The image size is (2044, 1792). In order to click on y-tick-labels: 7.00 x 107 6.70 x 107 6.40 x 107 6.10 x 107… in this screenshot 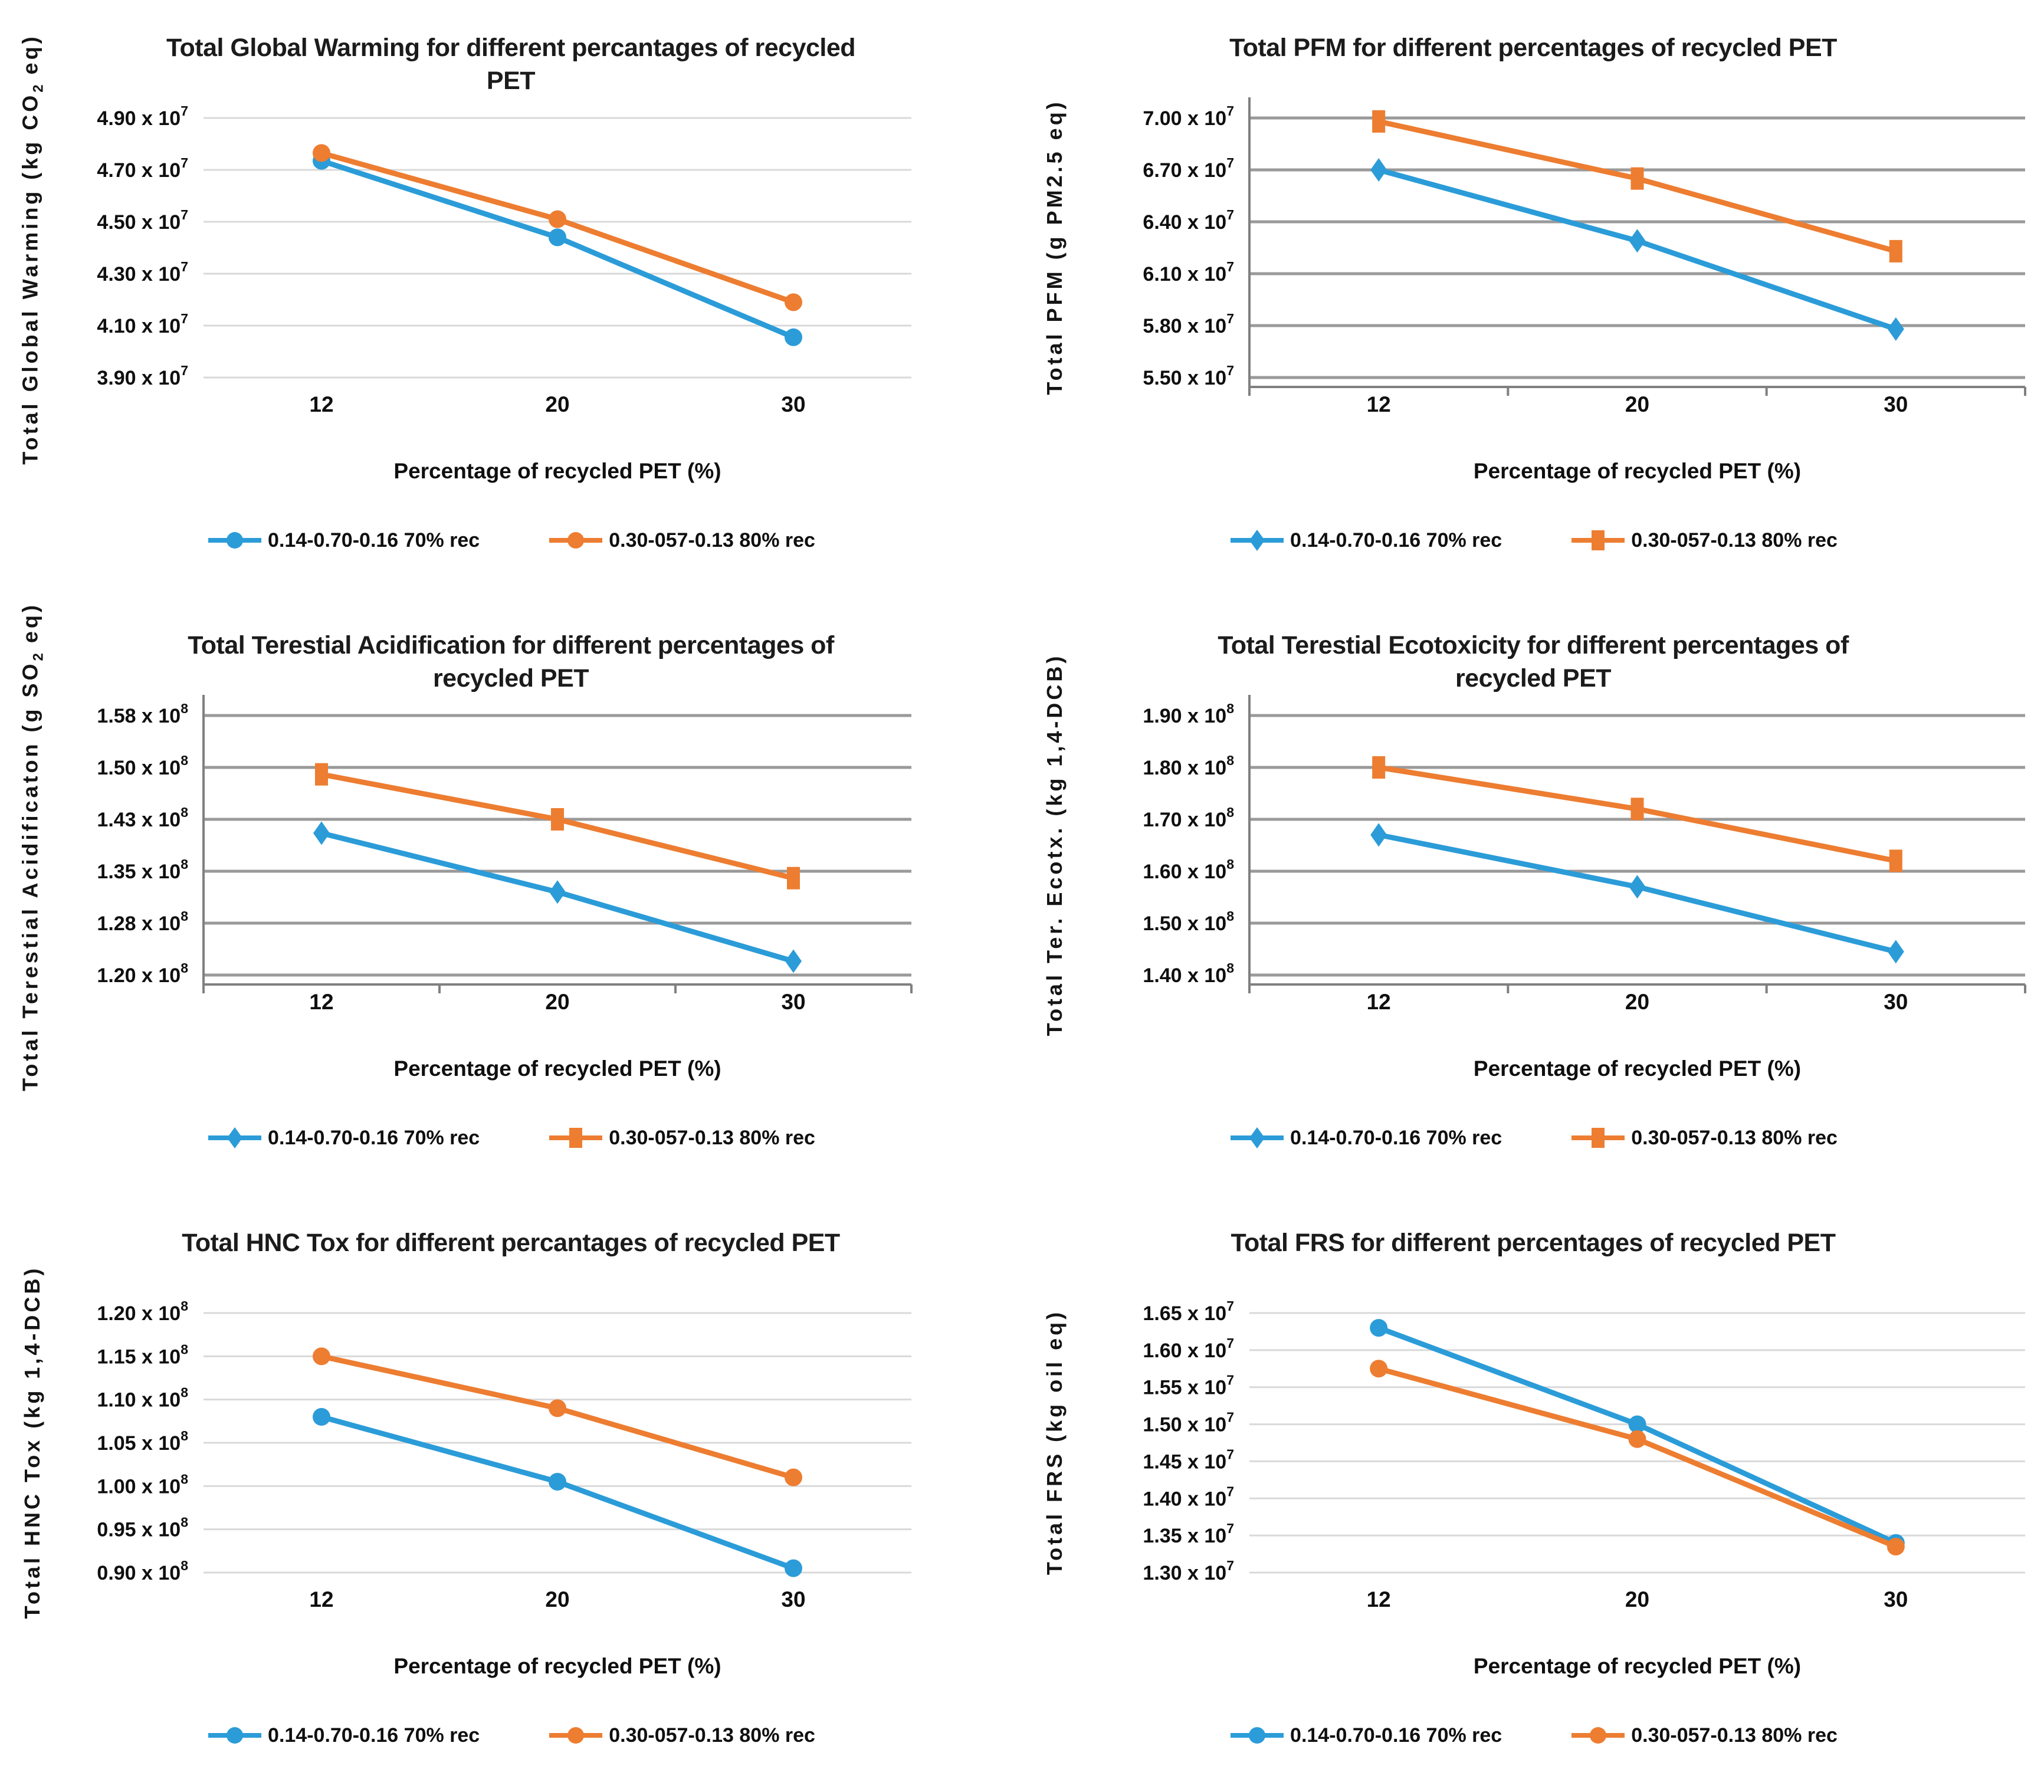, I will do `click(1188, 246)`.